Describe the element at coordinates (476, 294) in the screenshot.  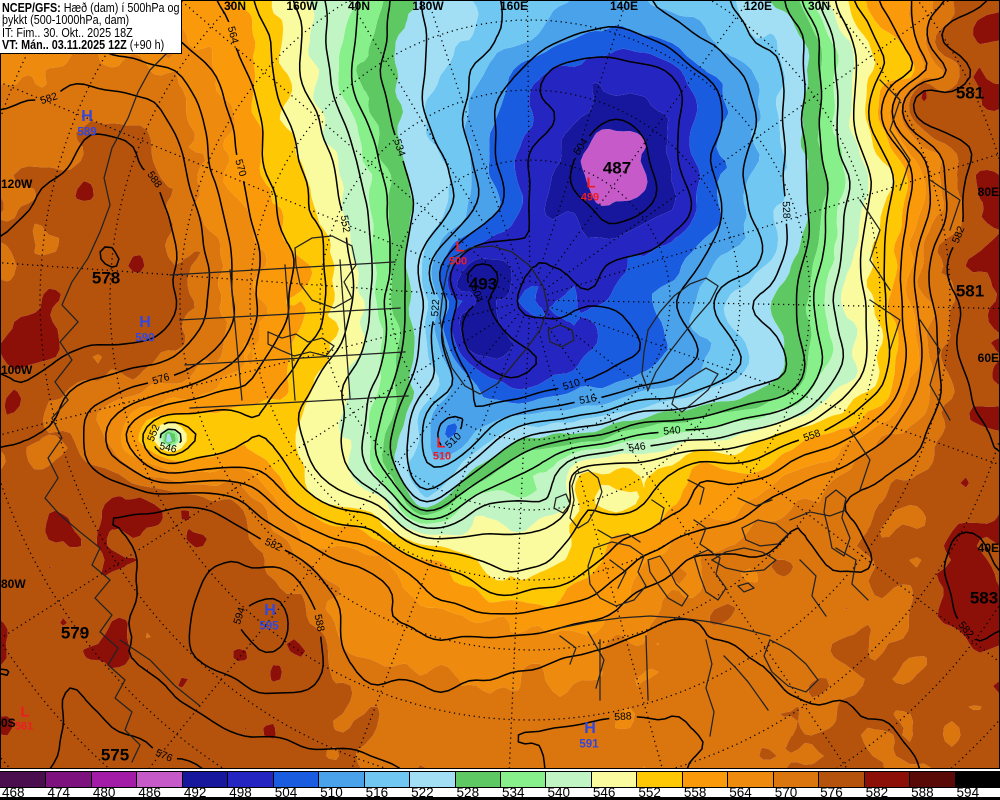
I see `svg-text: 504` at that location.